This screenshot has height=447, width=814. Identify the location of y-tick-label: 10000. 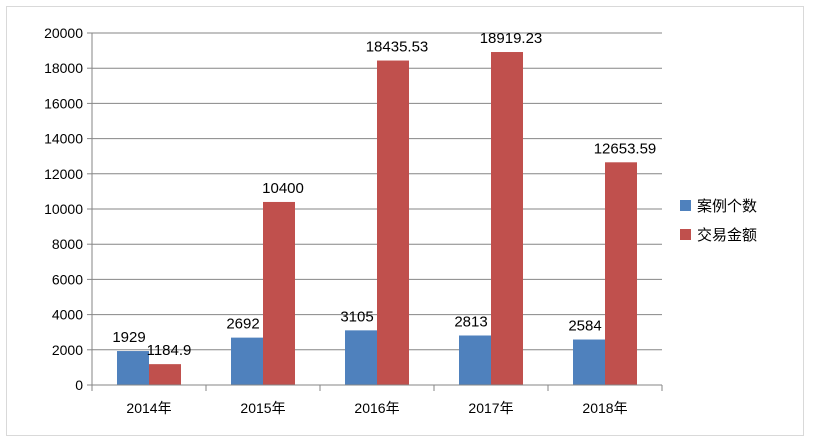
(63, 209).